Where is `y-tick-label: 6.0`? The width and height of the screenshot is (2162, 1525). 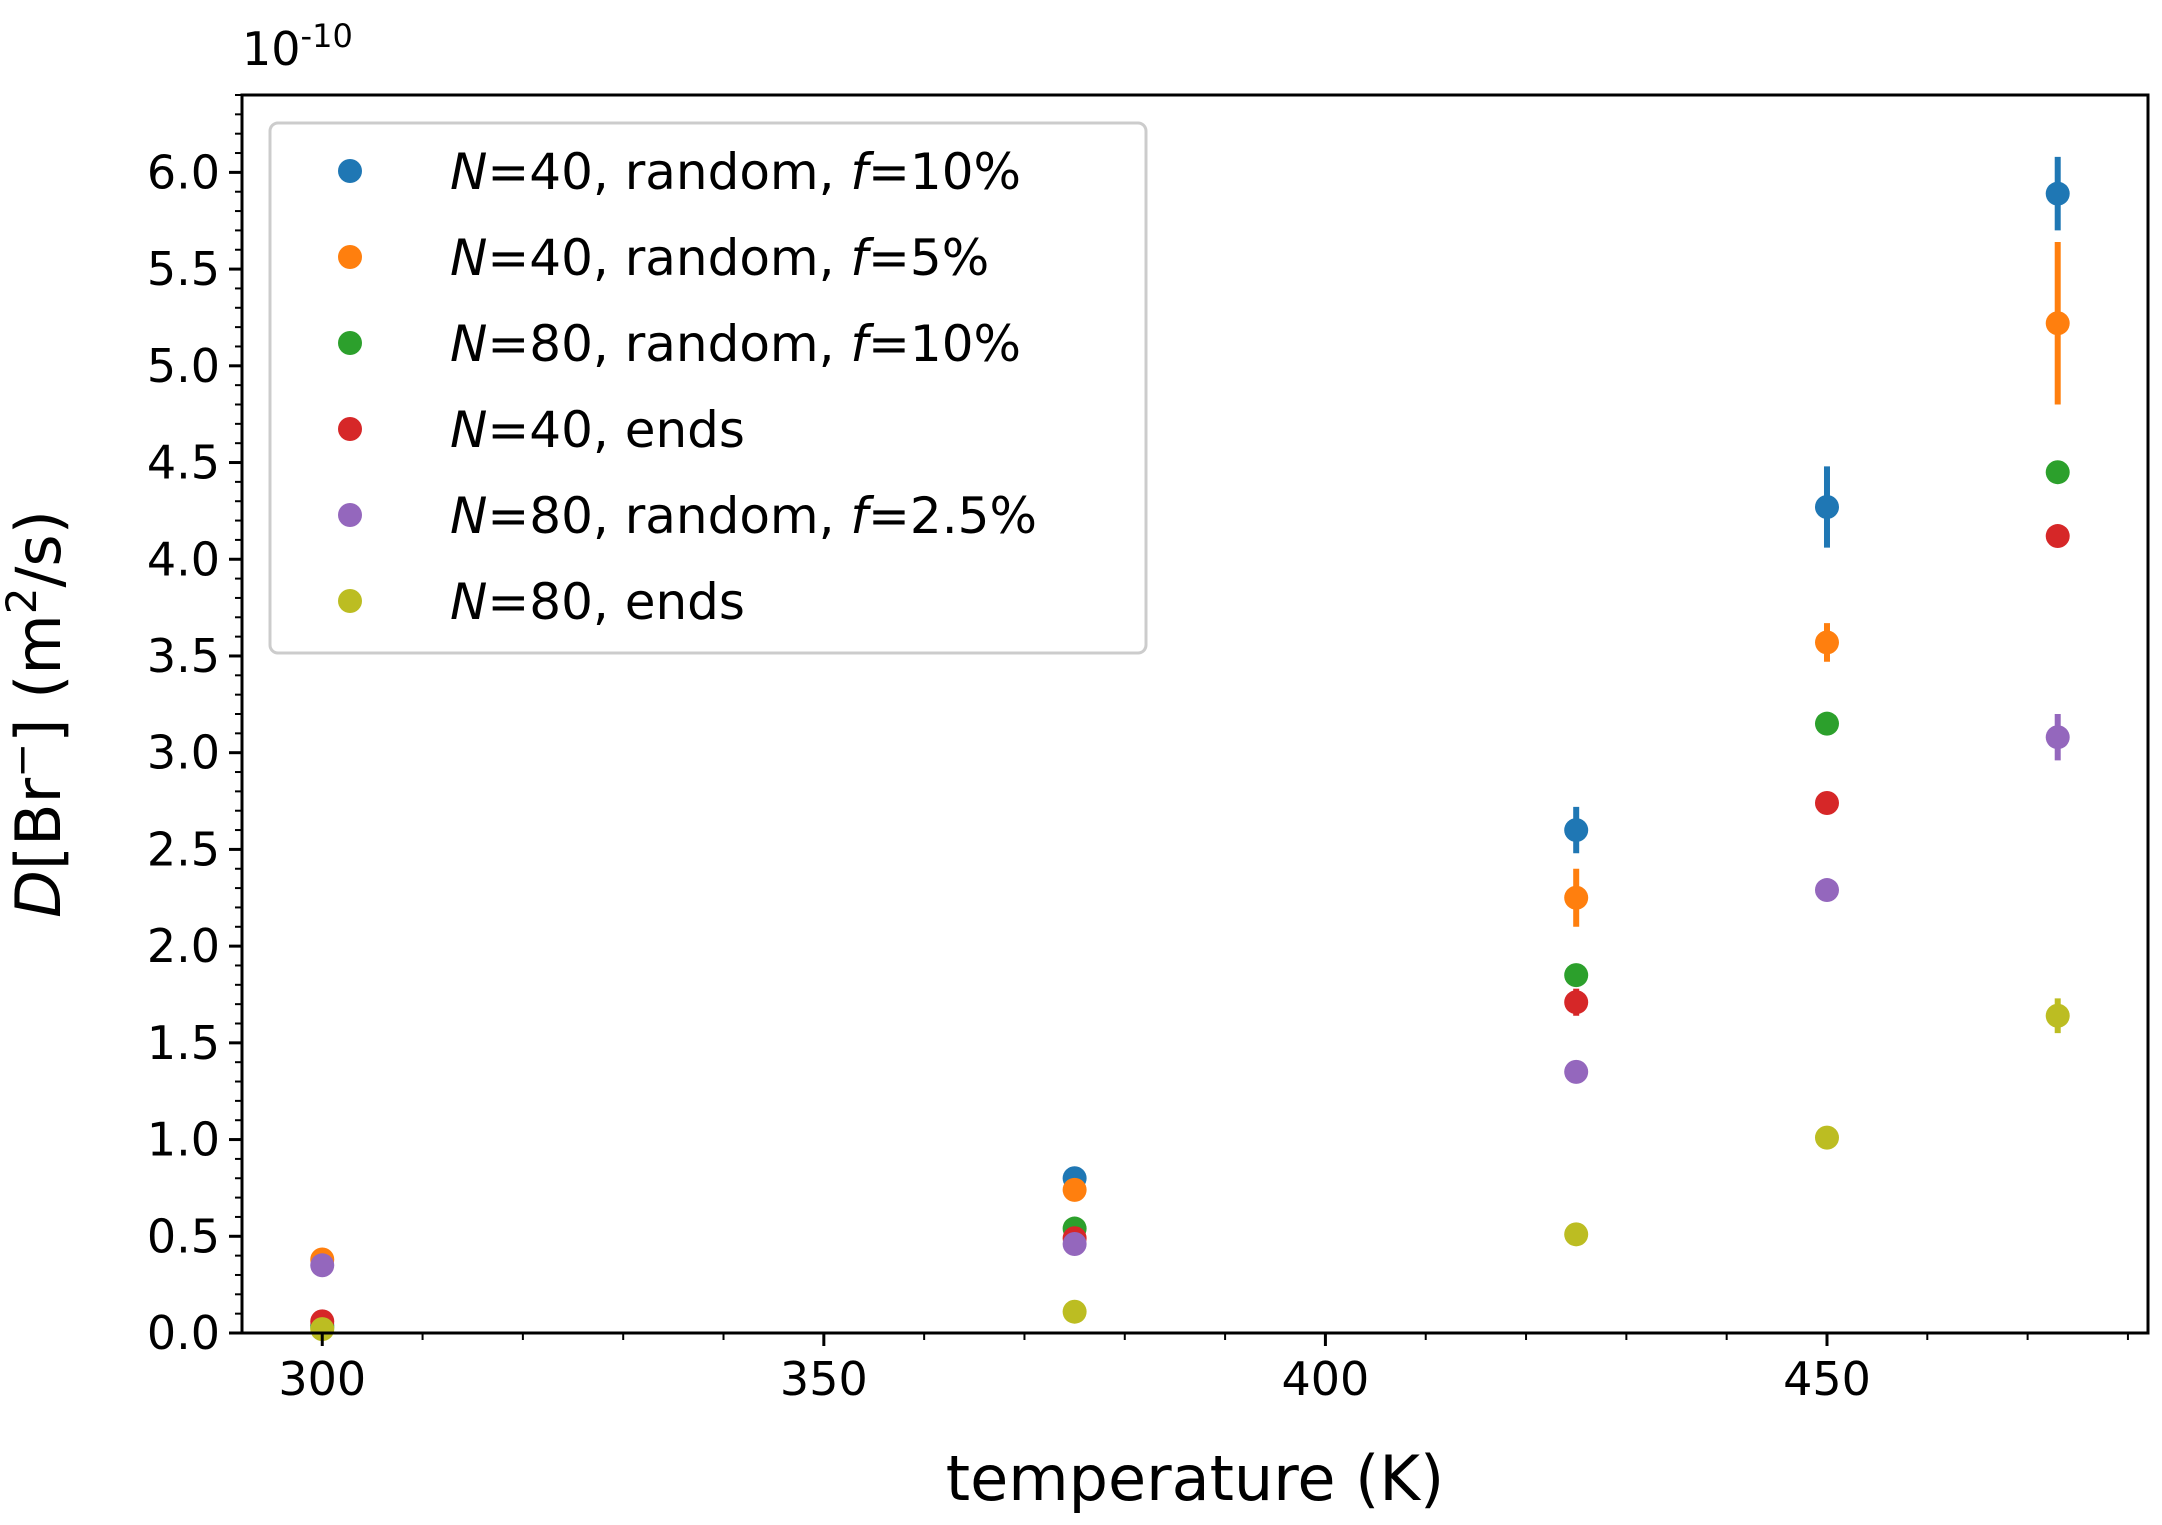
y-tick-label: 6.0 is located at coordinates (183, 172).